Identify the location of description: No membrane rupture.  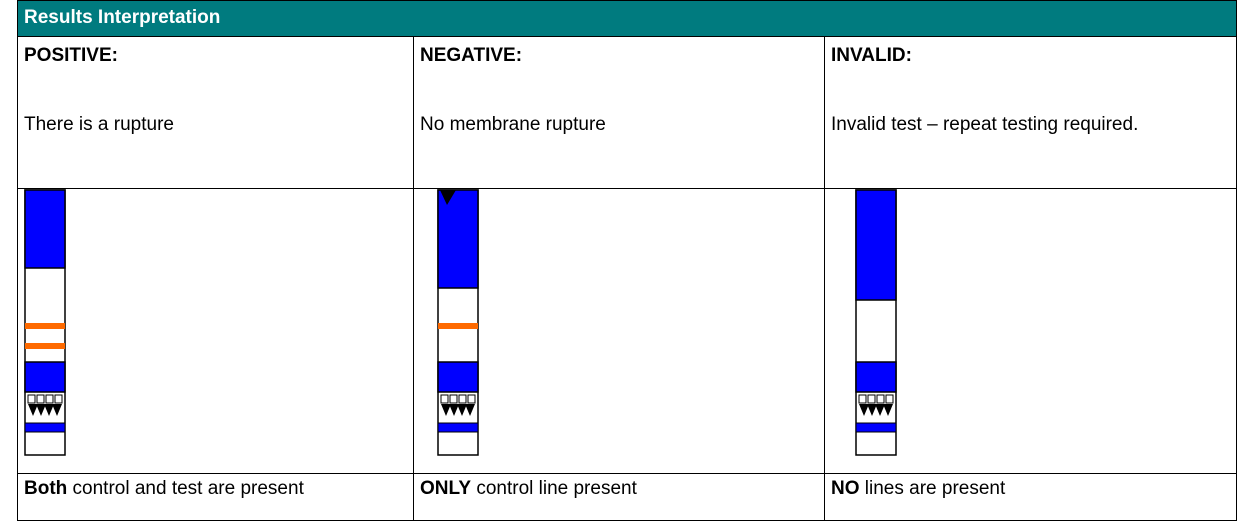
(513, 124).